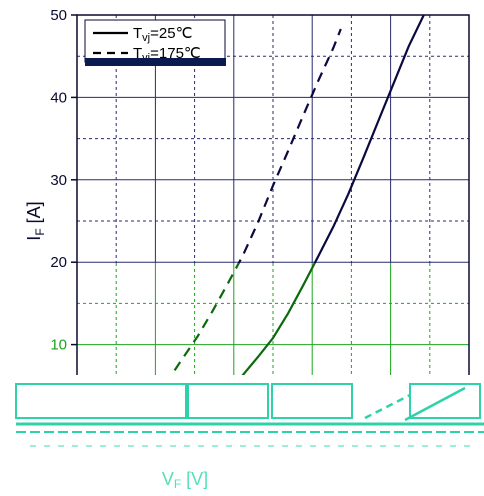  What do you see at coordinates (186, 345) in the screenshot?
I see `series-line-2-lower` at bounding box center [186, 345].